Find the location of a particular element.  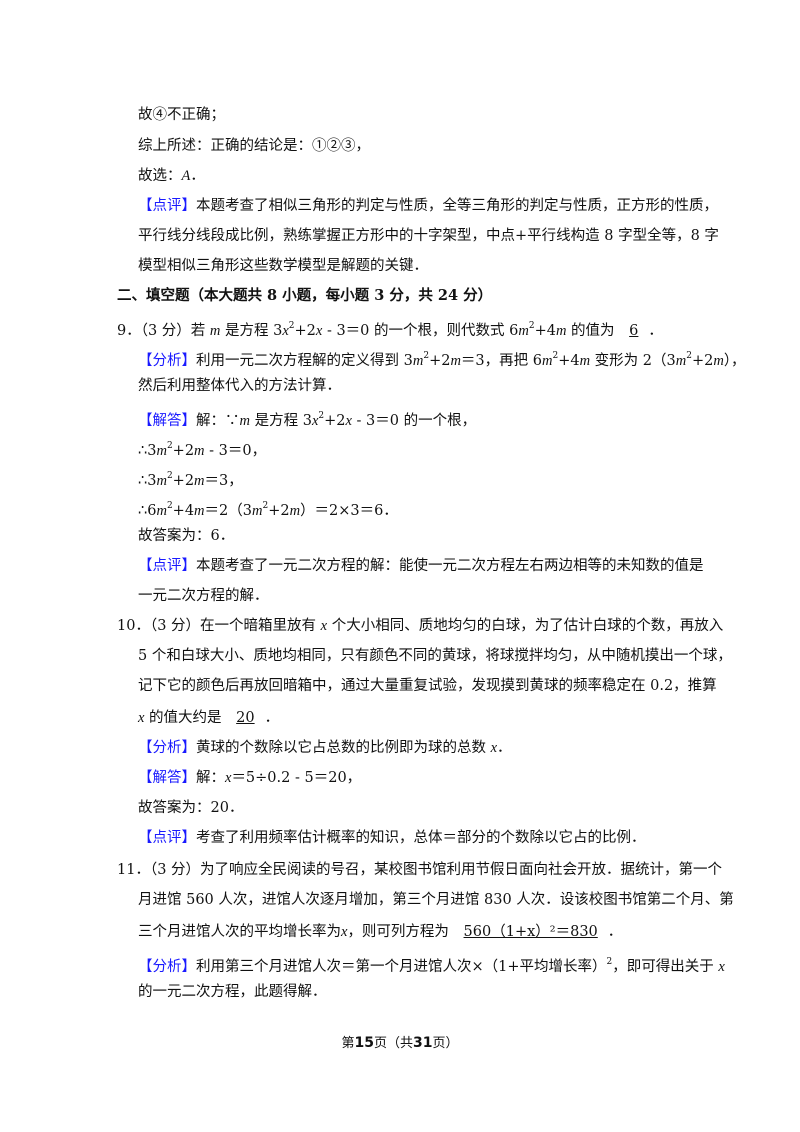

text-run: 然后利用整体代入的方法计算． is located at coordinates (239, 386).